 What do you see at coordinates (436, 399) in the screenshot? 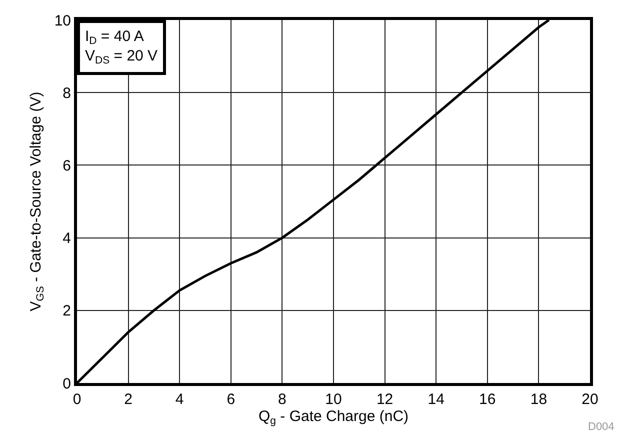
I see `x-tick-label: 14` at bounding box center [436, 399].